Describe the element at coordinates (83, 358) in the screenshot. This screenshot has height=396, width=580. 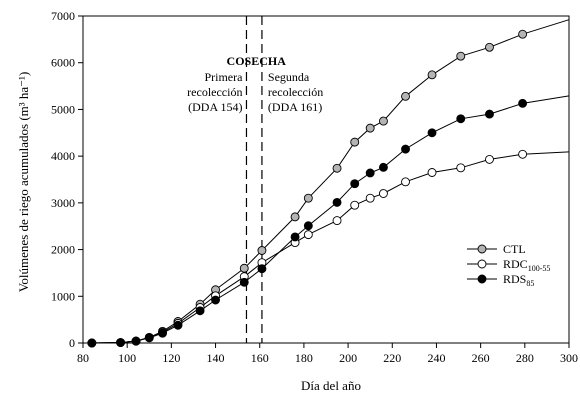
I see `x-tick-label: 80` at that location.